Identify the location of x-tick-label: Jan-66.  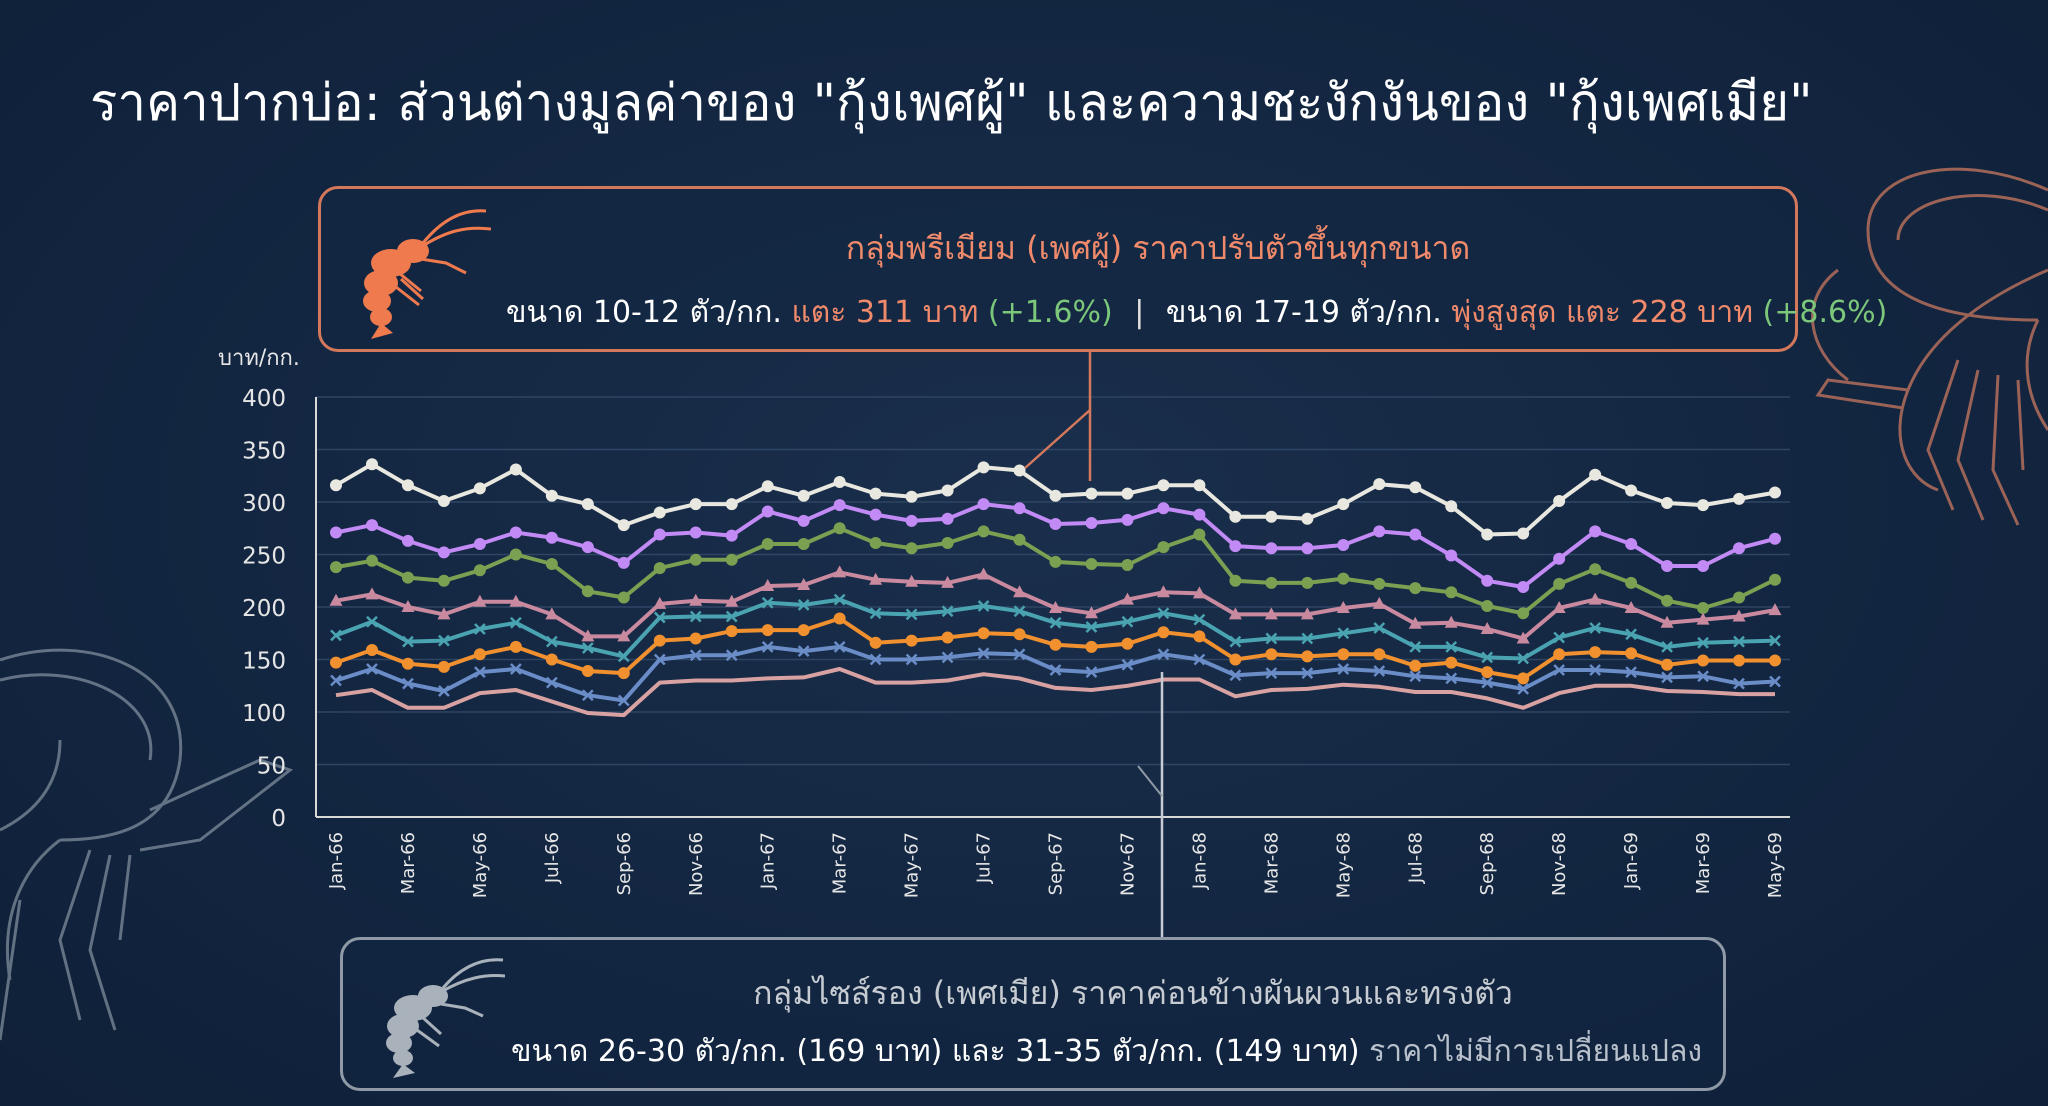
(336, 861).